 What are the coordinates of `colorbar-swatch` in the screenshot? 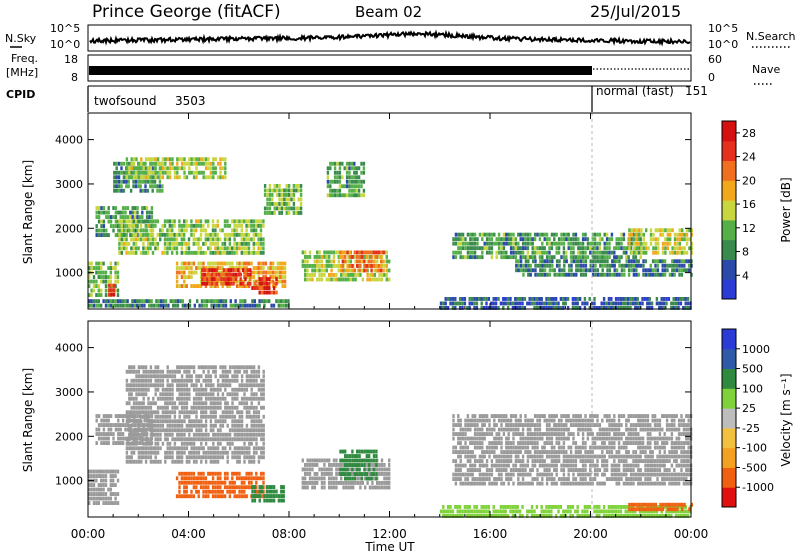 It's located at (729, 269).